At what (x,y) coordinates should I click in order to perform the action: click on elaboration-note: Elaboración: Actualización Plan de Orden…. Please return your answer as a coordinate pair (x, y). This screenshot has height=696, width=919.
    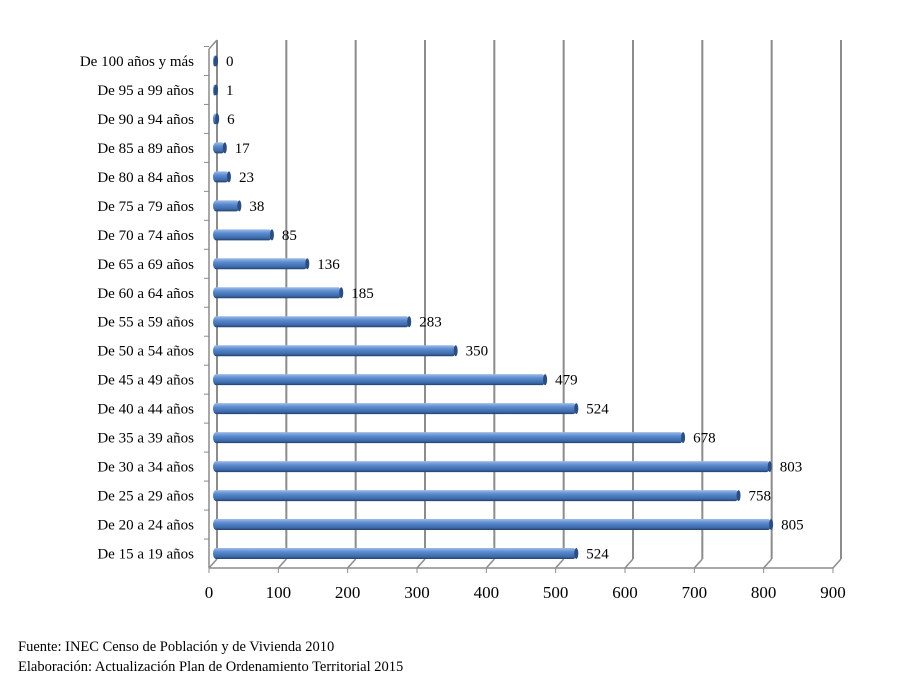
    Looking at the image, I should click on (211, 667).